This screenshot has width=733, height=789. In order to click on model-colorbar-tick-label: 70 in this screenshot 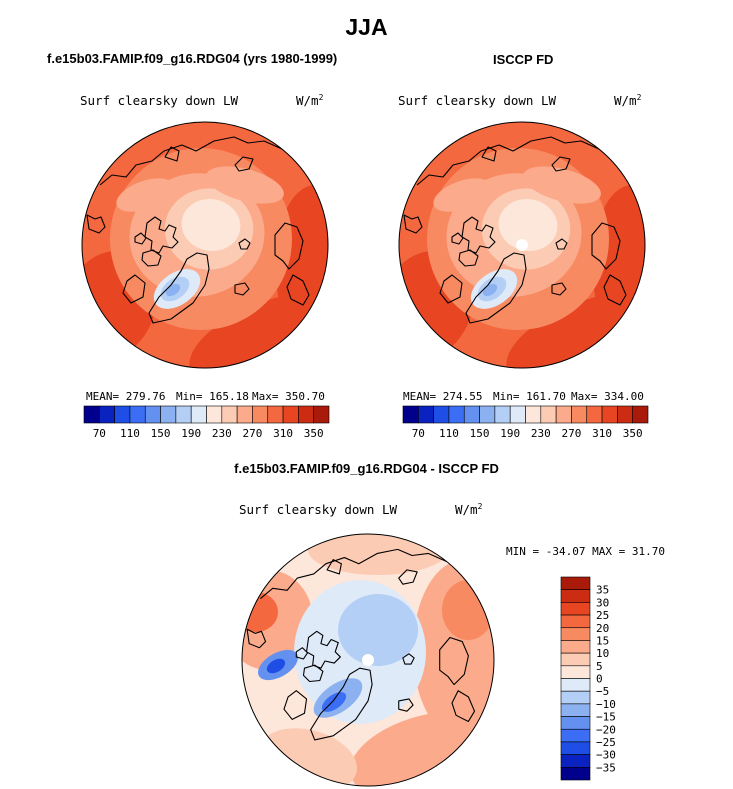, I will do `click(99, 433)`.